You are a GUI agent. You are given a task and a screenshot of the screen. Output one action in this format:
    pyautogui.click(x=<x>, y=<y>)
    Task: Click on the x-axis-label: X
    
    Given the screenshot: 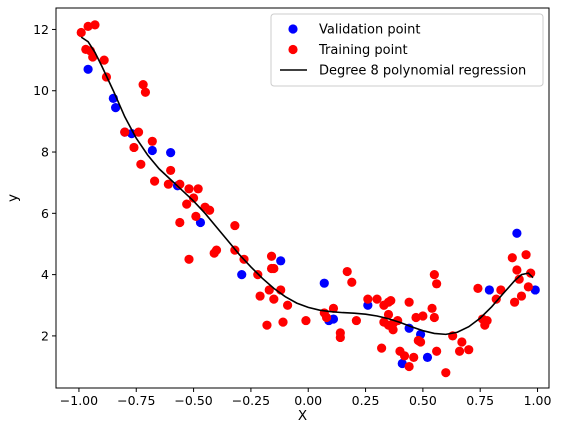 What is the action you would take?
    pyautogui.click(x=302, y=416)
    